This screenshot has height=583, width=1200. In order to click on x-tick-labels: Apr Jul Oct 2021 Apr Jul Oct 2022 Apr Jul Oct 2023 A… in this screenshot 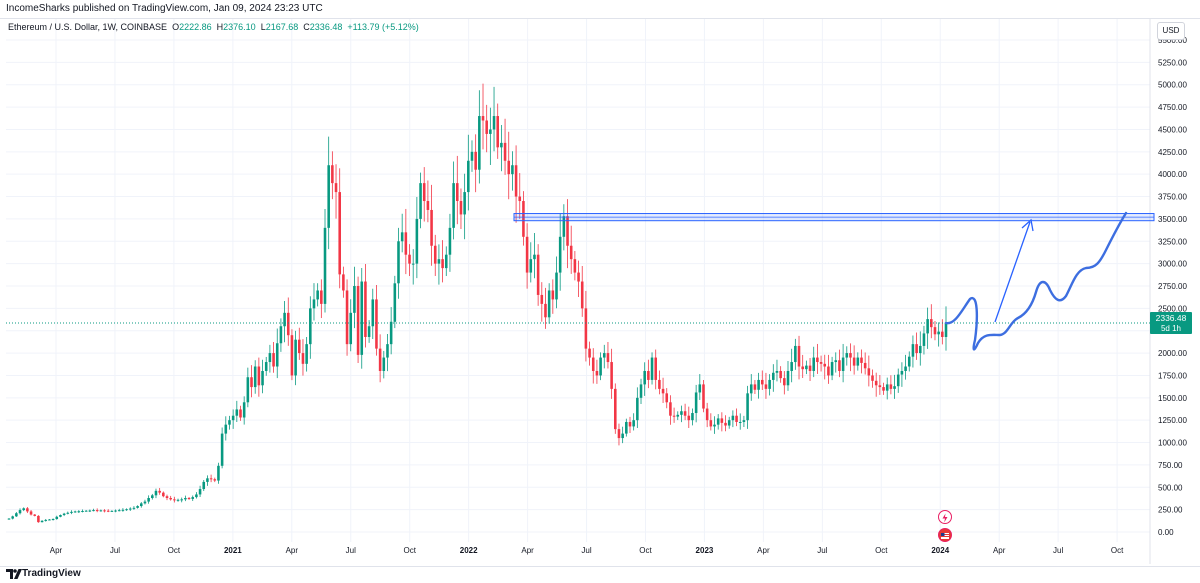, I will do `click(587, 550)`.